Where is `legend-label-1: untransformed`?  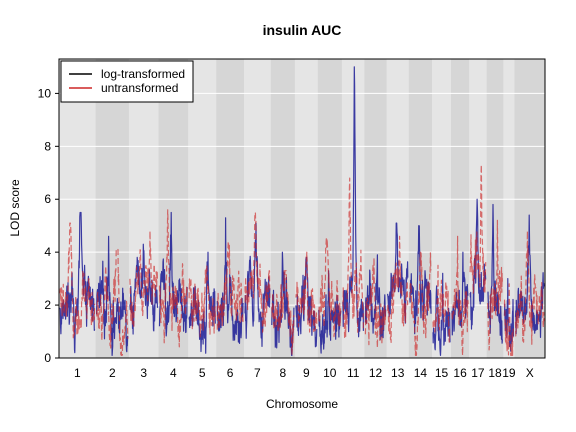 legend-label-1: untransformed is located at coordinates (139, 88).